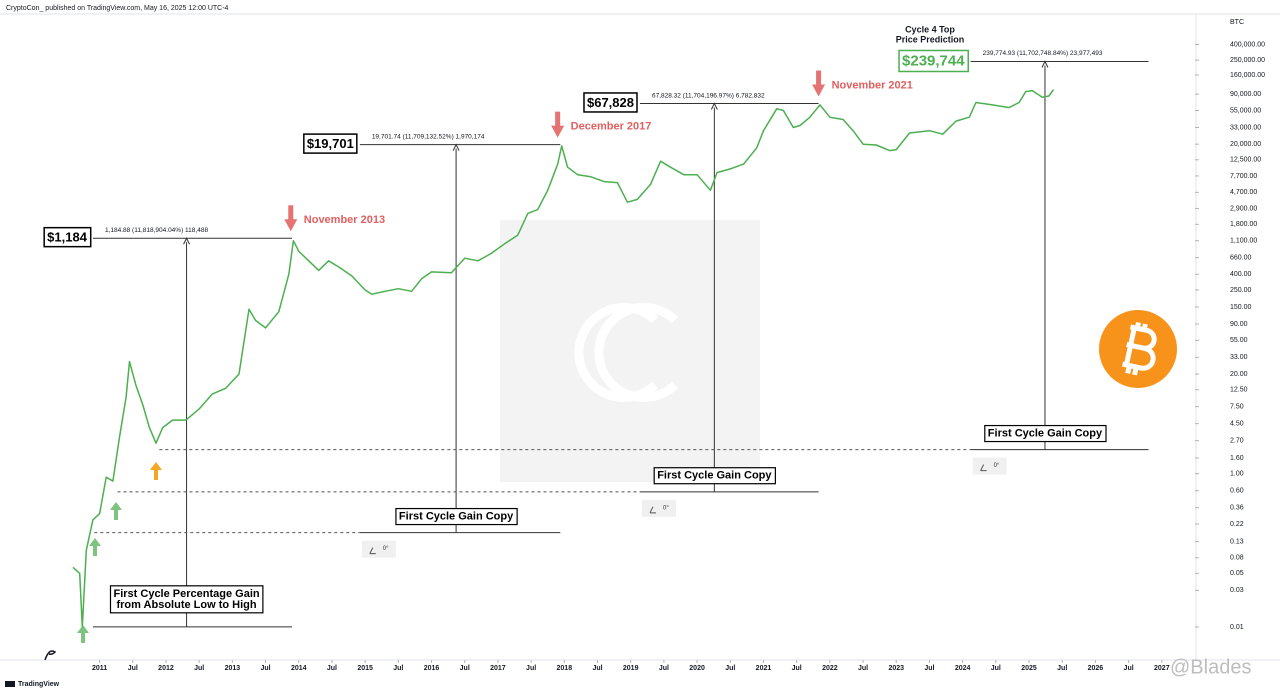  I want to click on y-tick-label: 55,000.00, so click(1245, 110).